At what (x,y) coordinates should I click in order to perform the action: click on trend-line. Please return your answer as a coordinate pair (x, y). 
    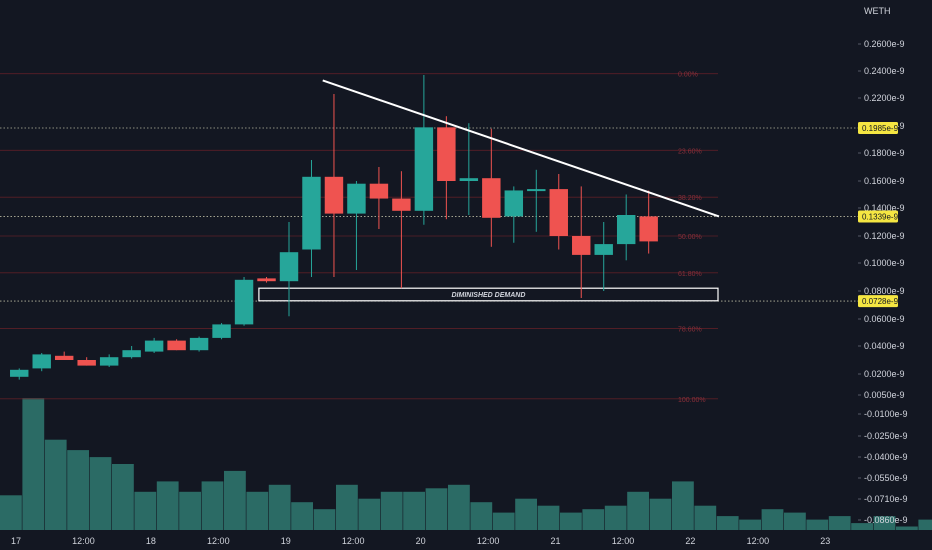
    Looking at the image, I should click on (521, 148).